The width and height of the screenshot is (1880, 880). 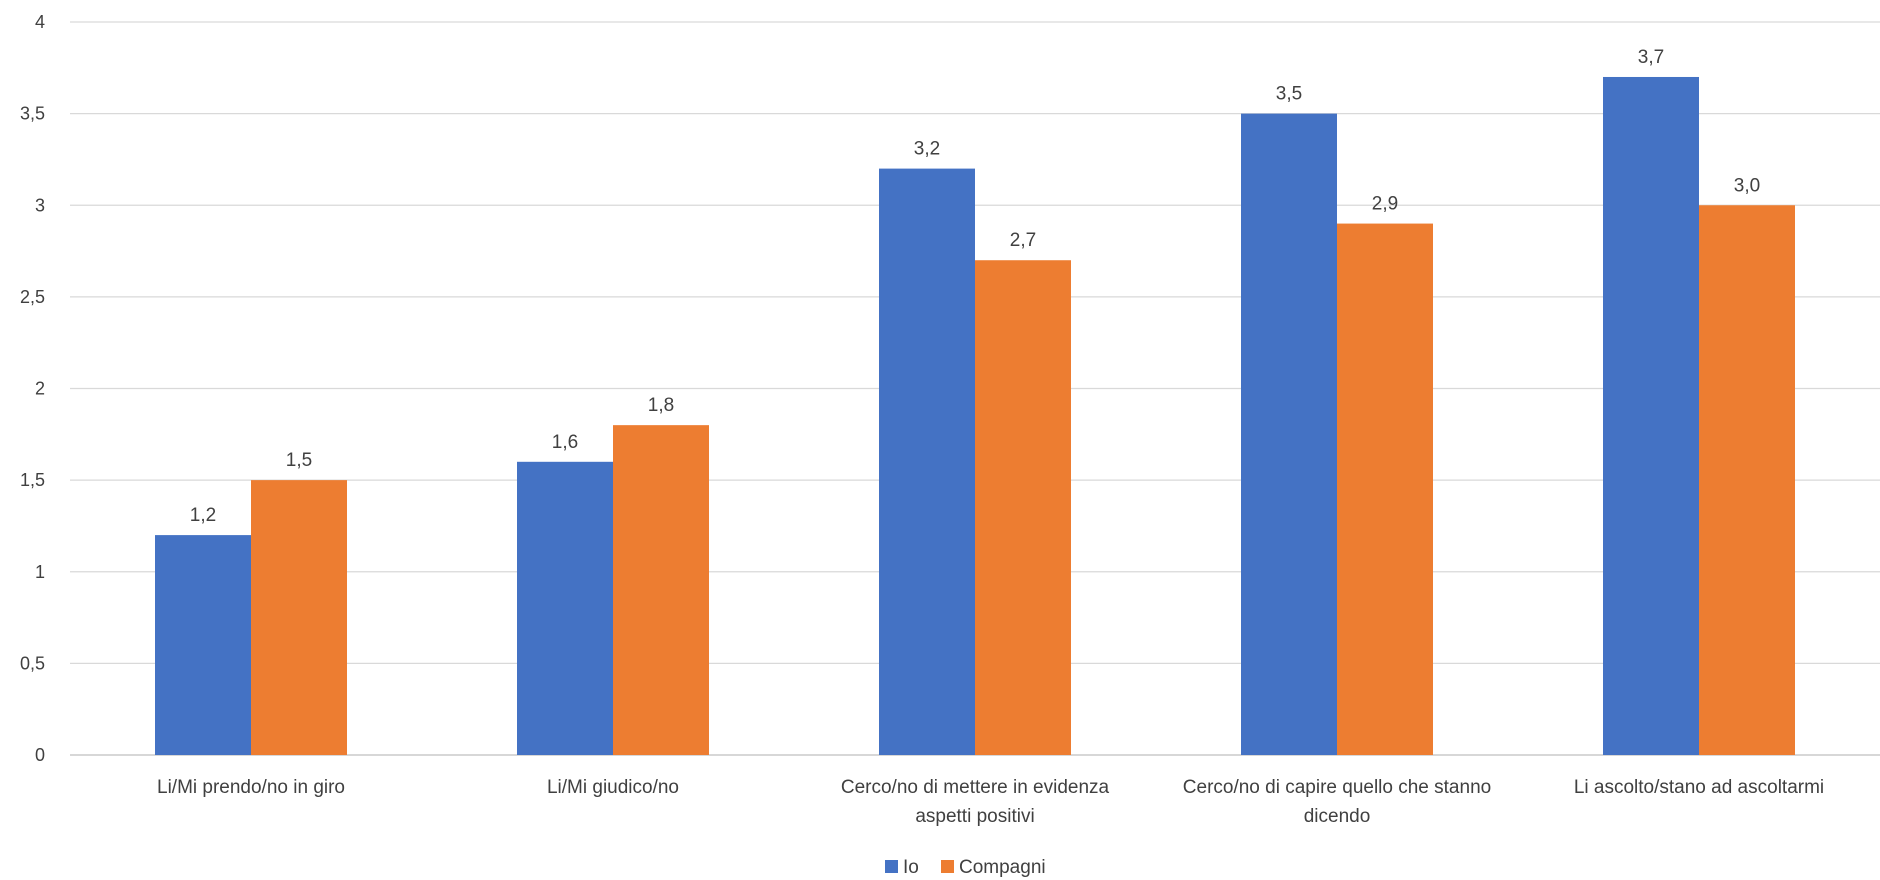 What do you see at coordinates (40, 22) in the screenshot?
I see `y-tick-label: 4` at bounding box center [40, 22].